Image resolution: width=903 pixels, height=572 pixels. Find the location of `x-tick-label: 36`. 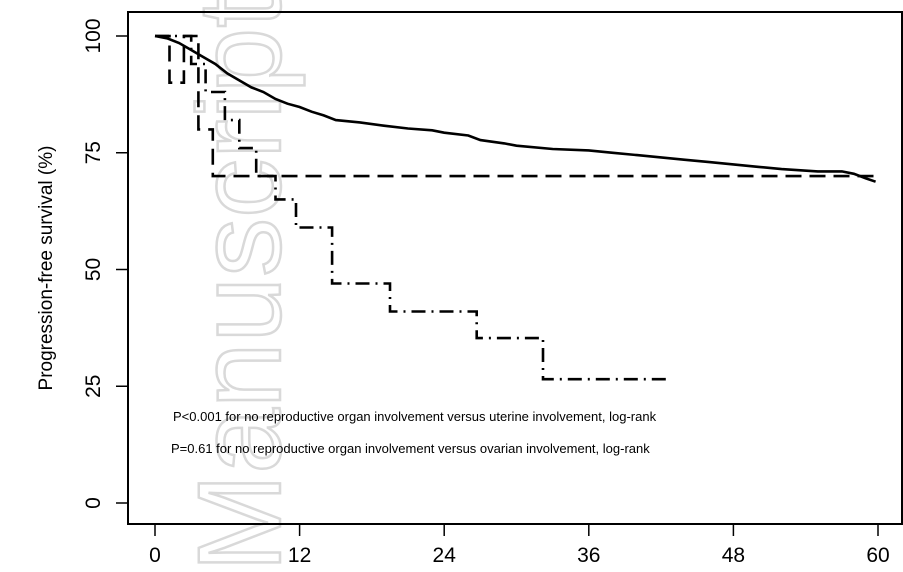

x-tick-label: 36 is located at coordinates (588, 555).